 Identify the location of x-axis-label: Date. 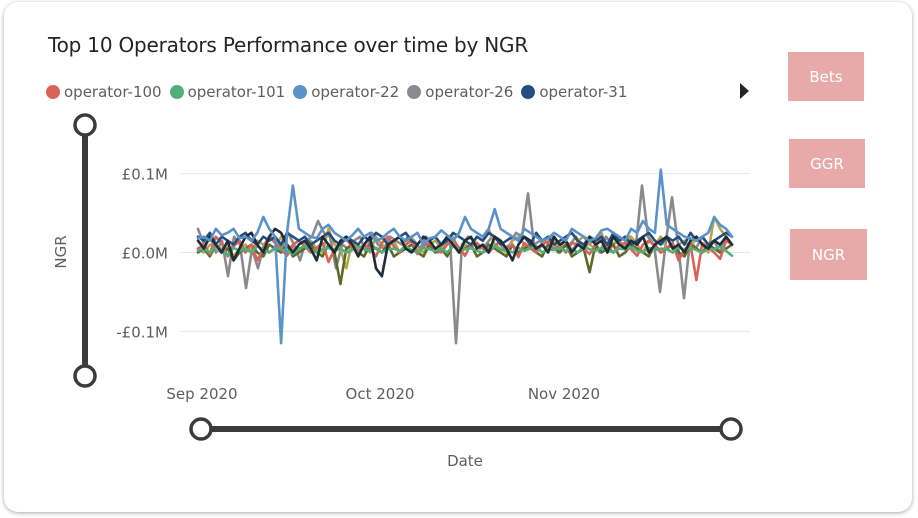
(465, 461).